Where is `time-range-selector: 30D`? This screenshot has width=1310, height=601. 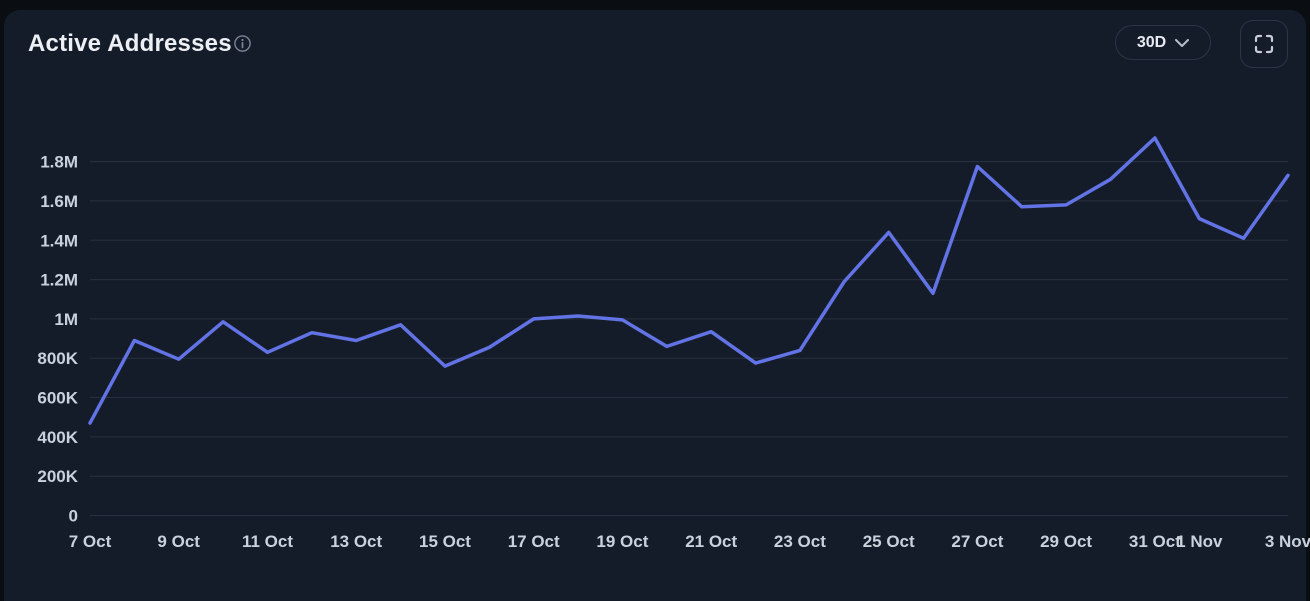 time-range-selector: 30D is located at coordinates (1163, 42).